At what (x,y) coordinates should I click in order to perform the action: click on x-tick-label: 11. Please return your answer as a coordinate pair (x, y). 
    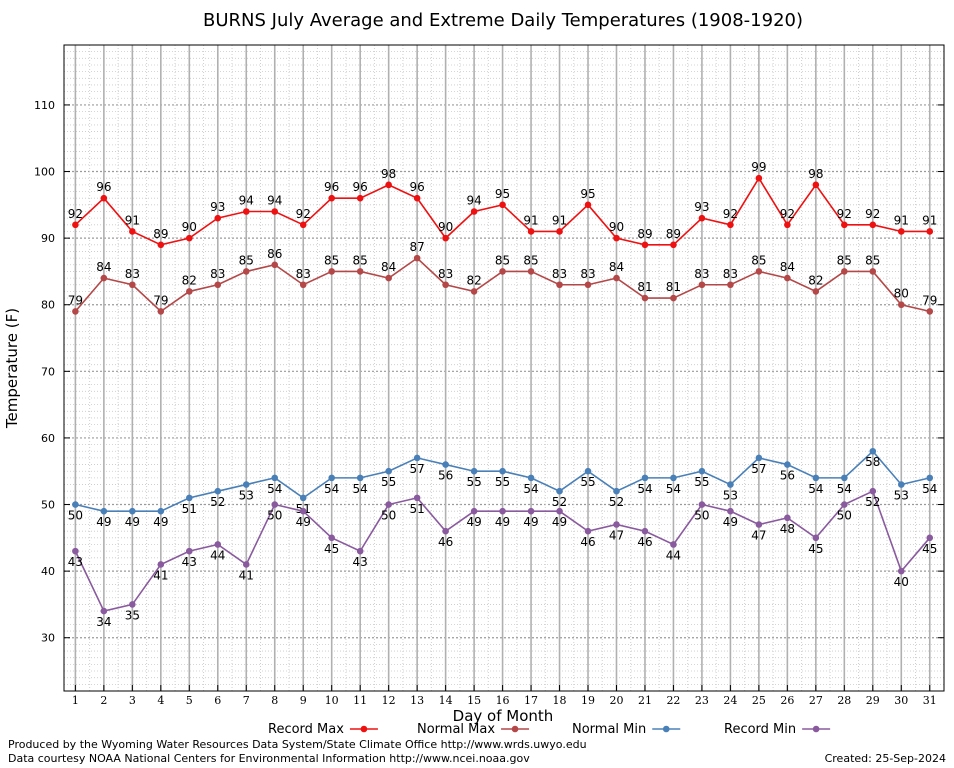
    Looking at the image, I should click on (360, 700).